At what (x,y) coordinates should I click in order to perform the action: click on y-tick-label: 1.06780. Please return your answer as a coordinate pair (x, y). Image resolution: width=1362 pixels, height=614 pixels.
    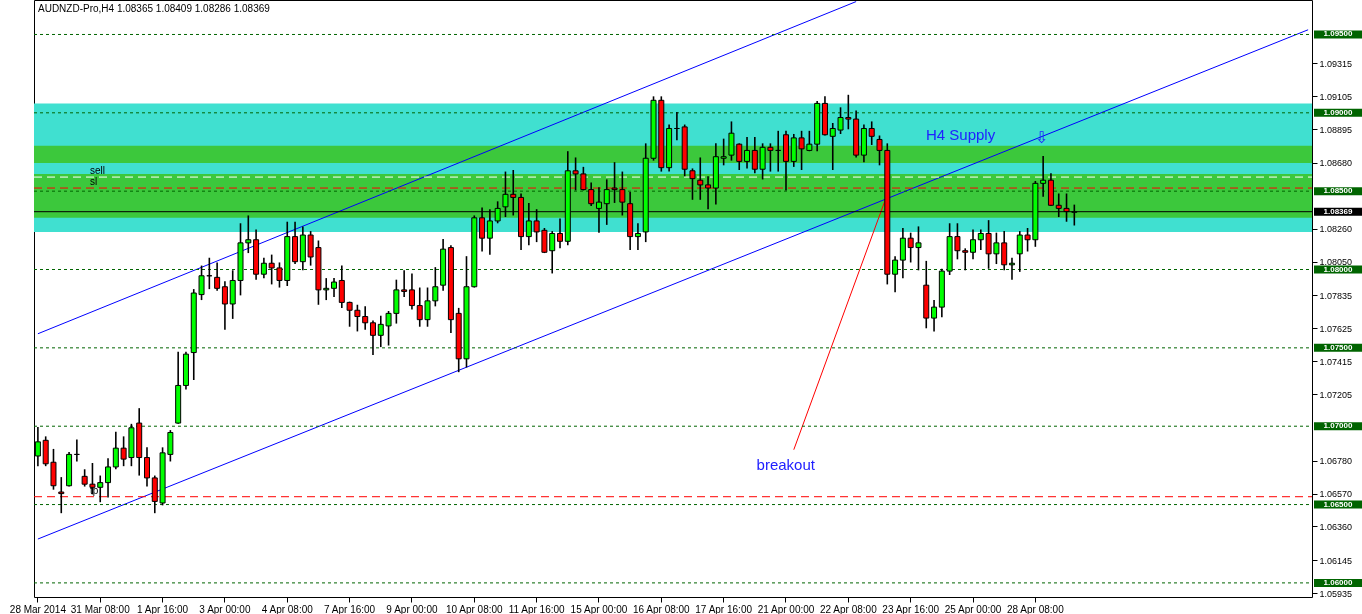
    Looking at the image, I should click on (1336, 461).